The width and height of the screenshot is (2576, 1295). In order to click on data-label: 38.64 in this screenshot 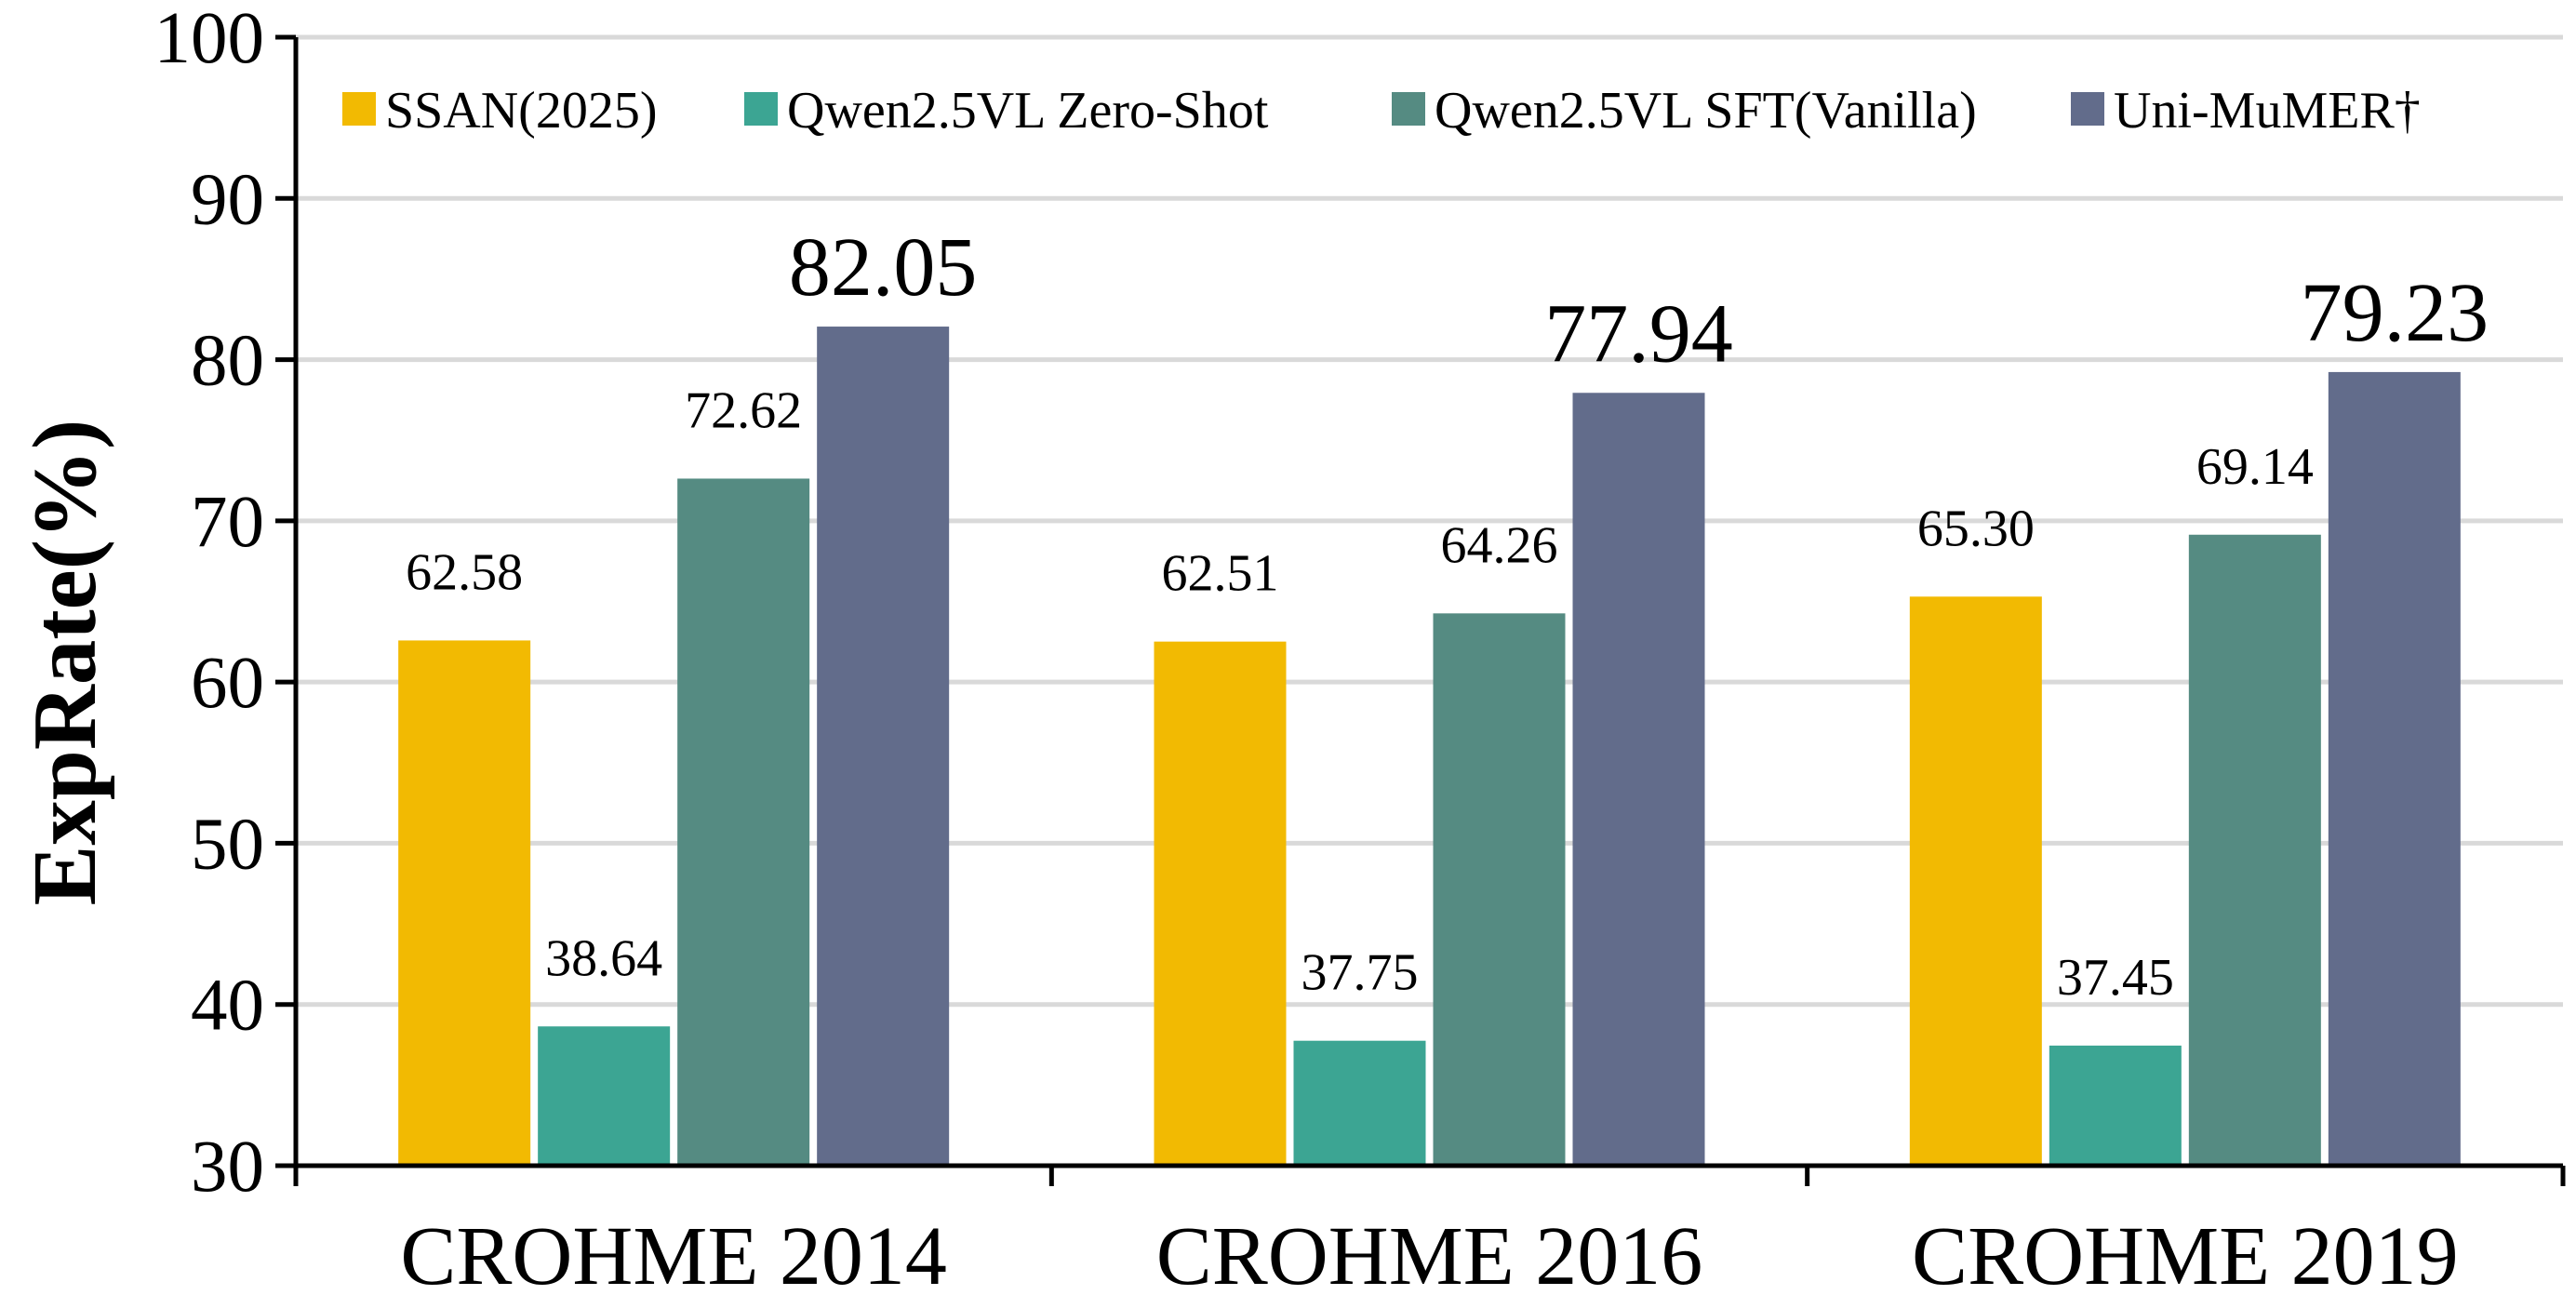, I will do `click(603, 958)`.